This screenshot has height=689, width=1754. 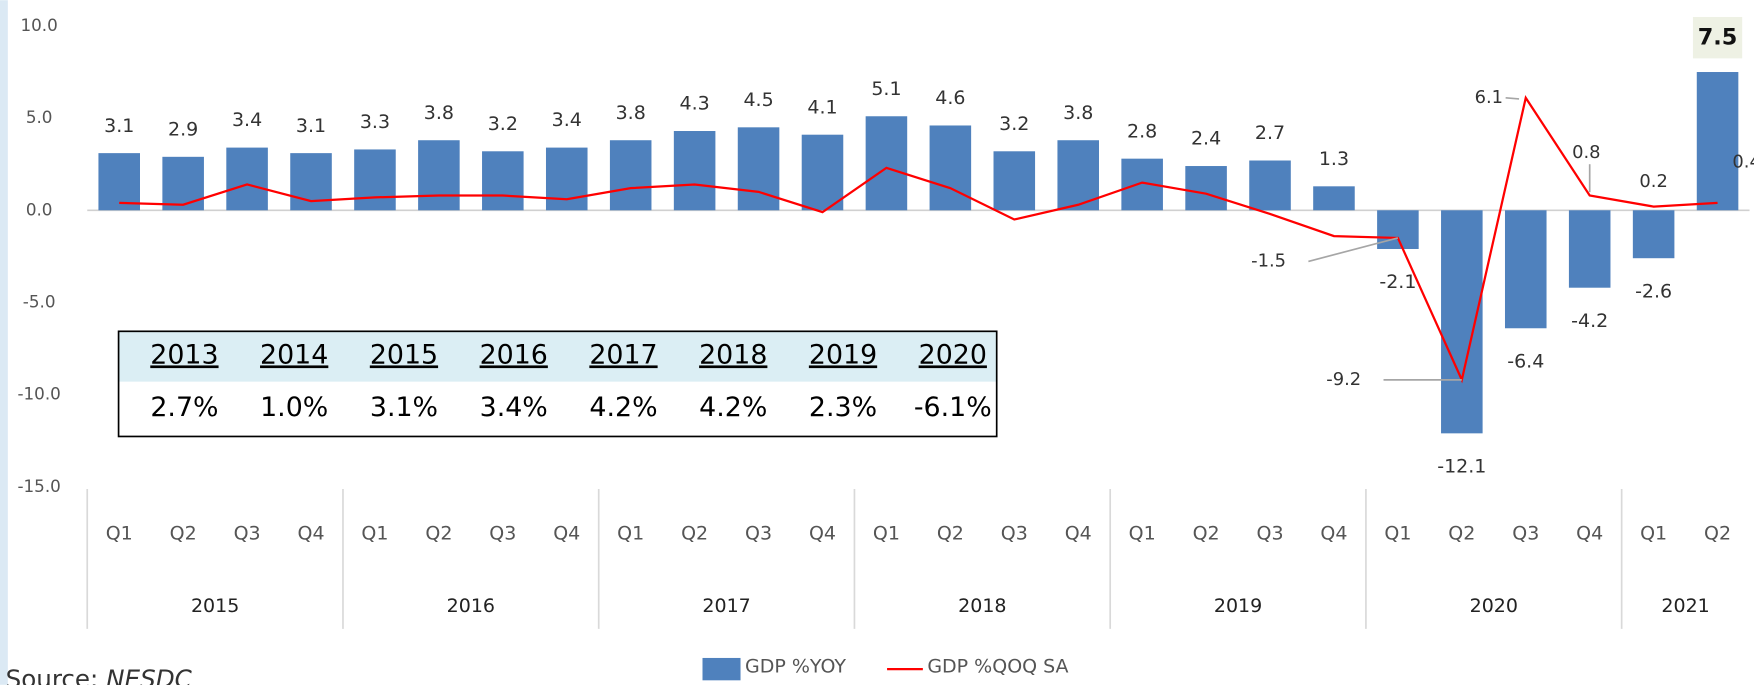 I want to click on table-header: 2015, so click(x=404, y=354).